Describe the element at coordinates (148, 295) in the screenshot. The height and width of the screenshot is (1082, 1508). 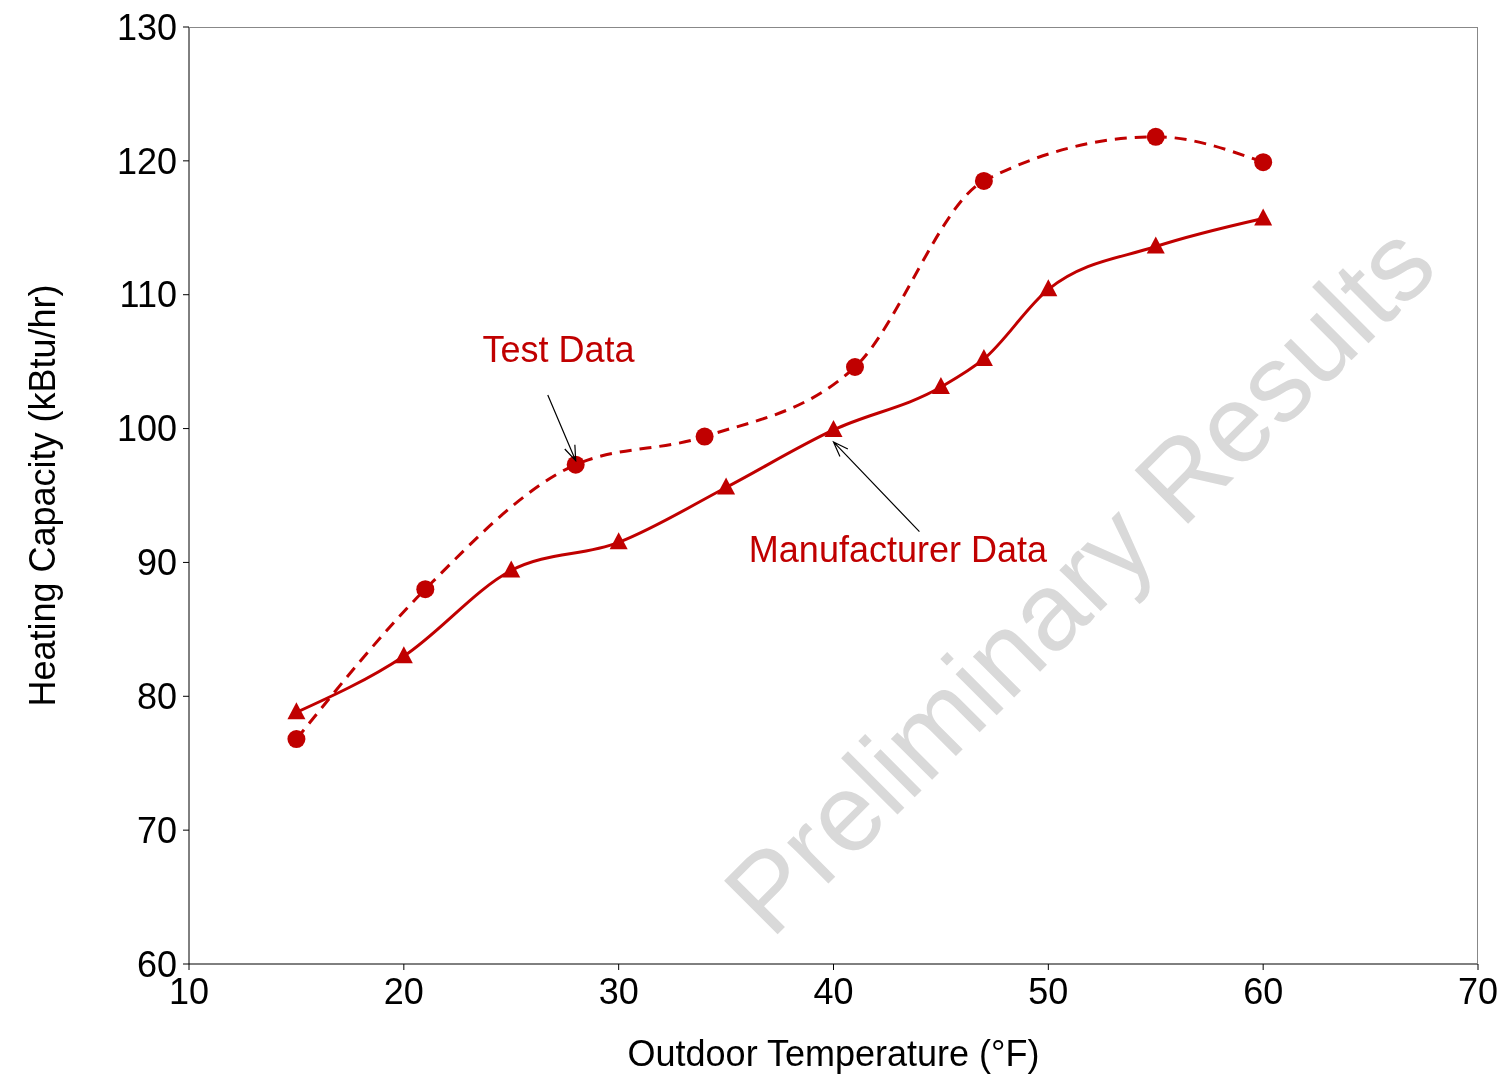
I see `y-tick-label: 110` at that location.